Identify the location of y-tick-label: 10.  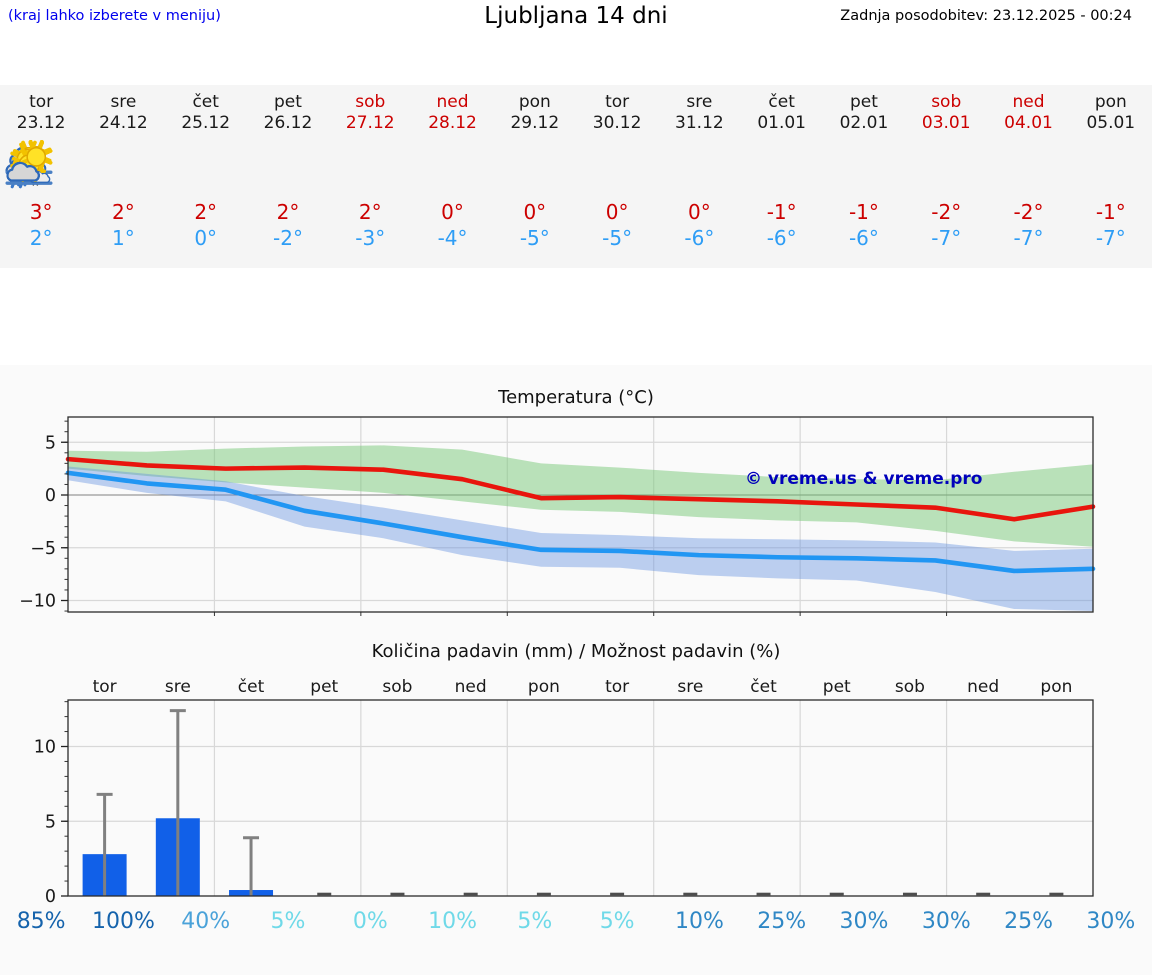
(45, 748).